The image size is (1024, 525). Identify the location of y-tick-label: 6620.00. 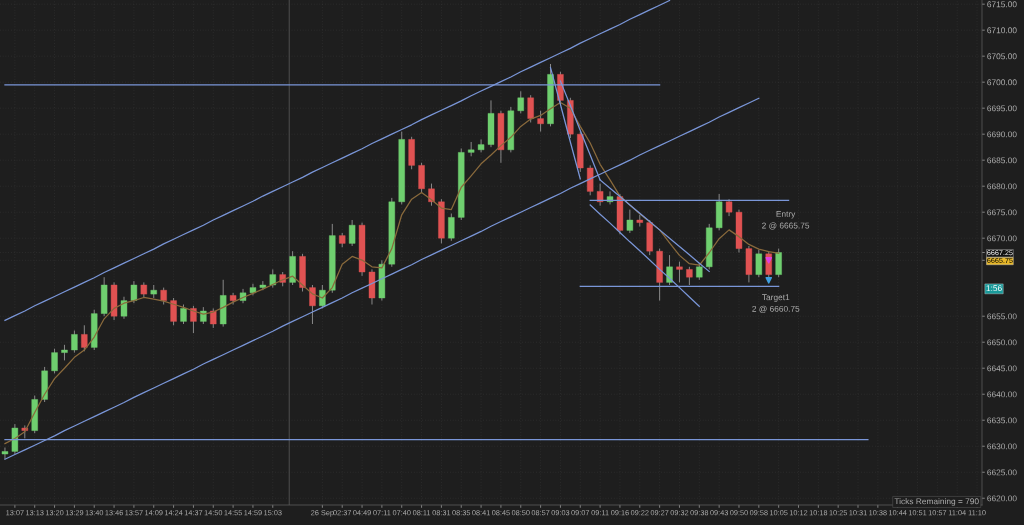
(1002, 498).